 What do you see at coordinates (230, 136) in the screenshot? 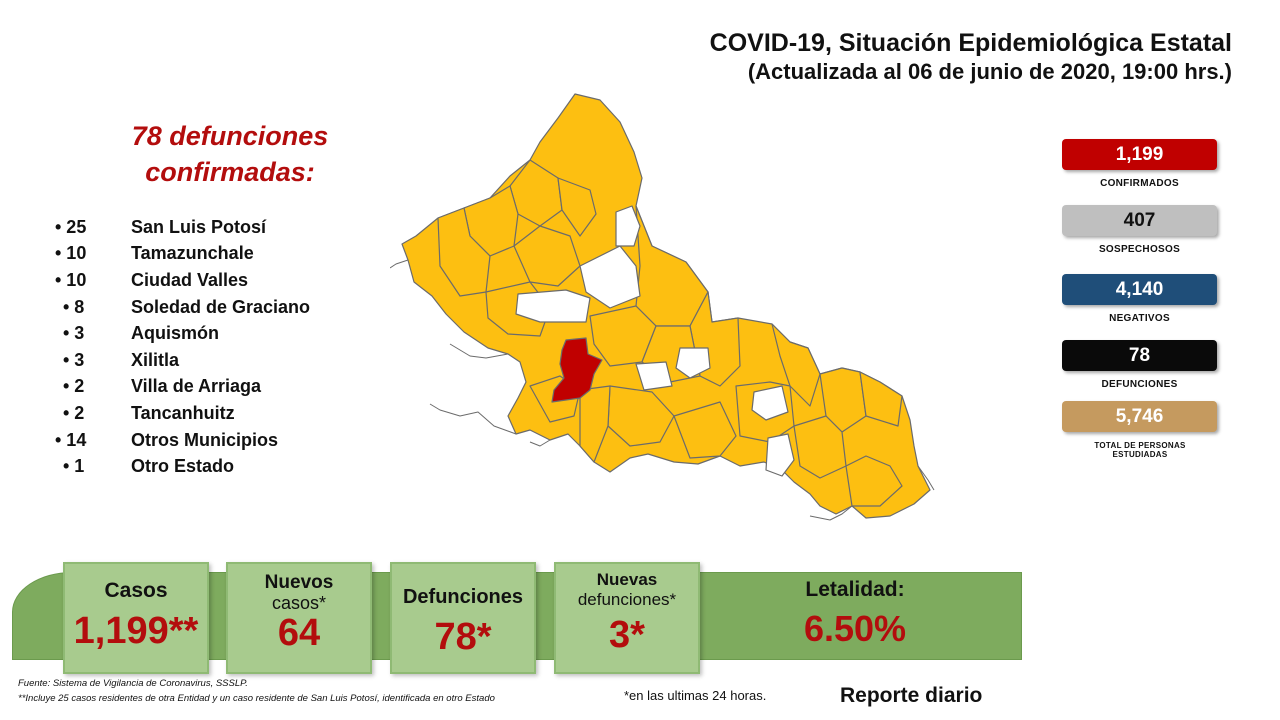
I see `deaths-heading-line1: 78 defunciones` at bounding box center [230, 136].